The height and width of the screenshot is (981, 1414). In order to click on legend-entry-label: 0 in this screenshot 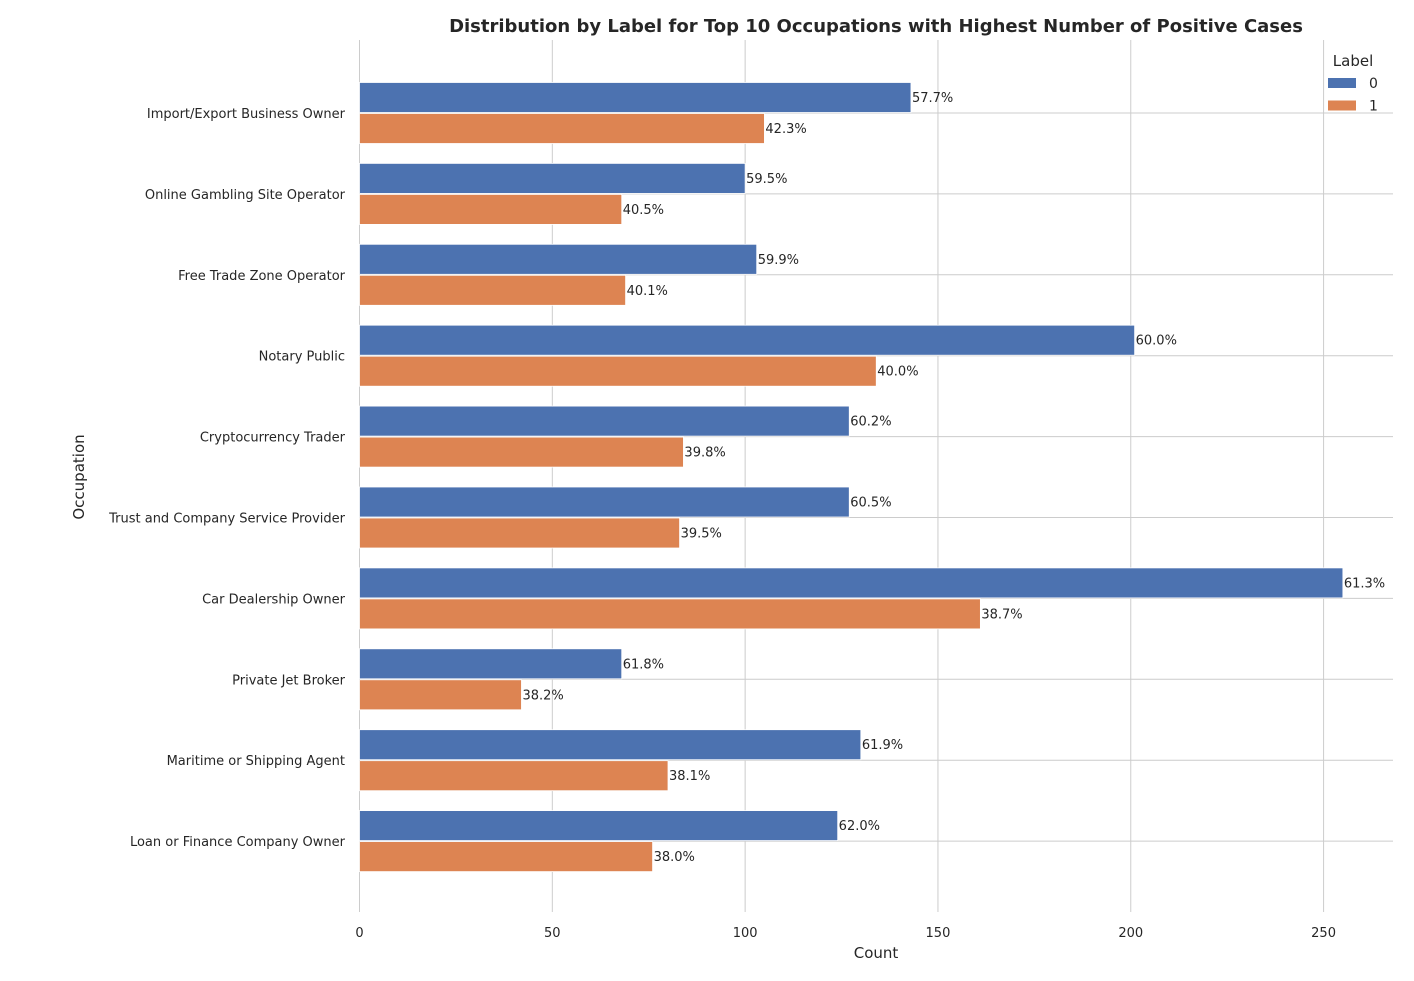, I will do `click(1373, 84)`.